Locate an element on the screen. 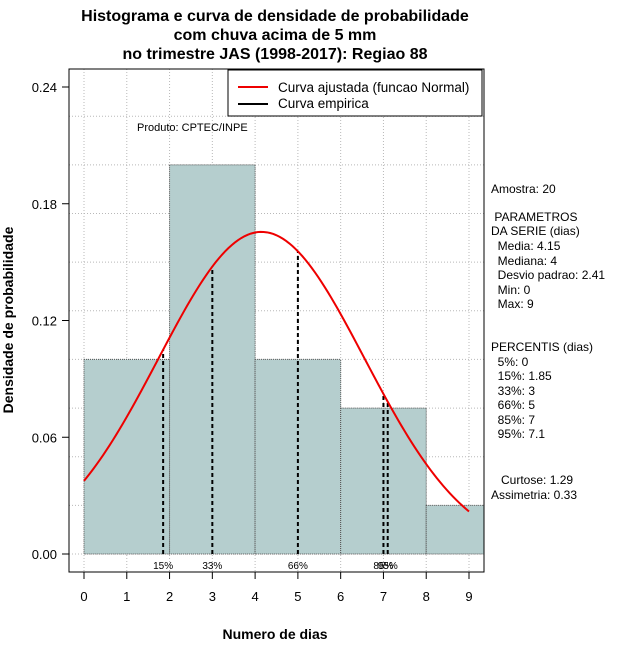 This screenshot has height=660, width=640. stat-parametros-header: PARAMETROS is located at coordinates (534, 217).